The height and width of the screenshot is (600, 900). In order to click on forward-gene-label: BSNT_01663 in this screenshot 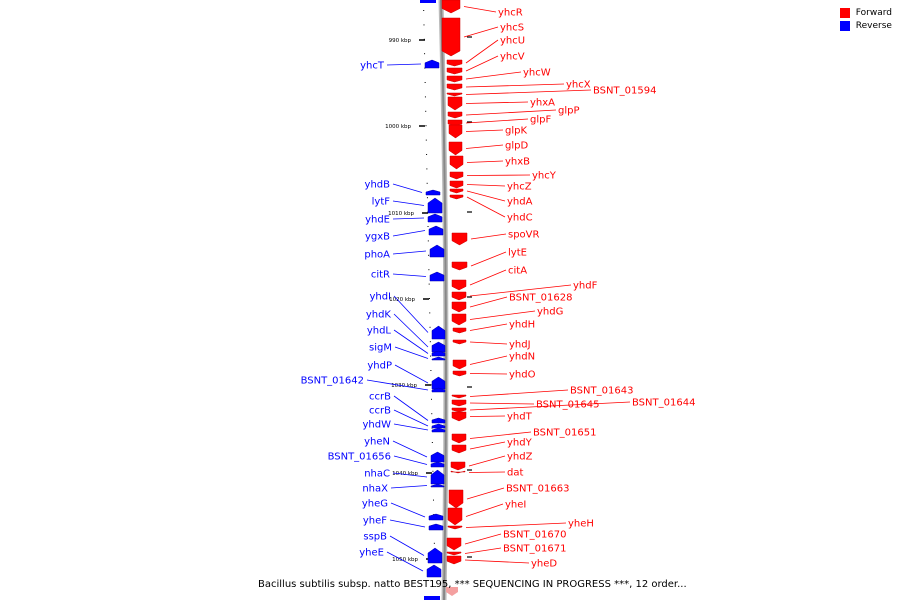, I will do `click(537, 489)`.